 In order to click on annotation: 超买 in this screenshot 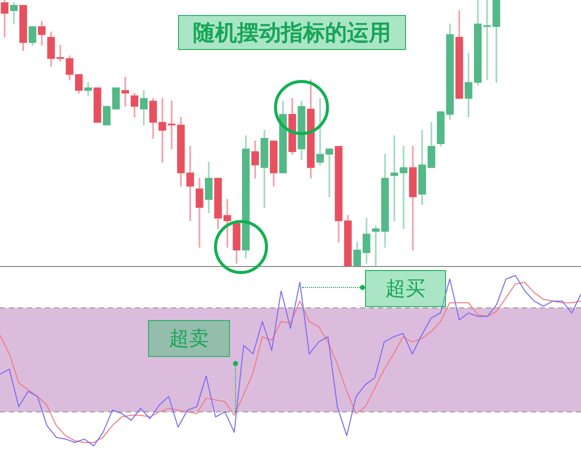, I will do `click(405, 288)`.